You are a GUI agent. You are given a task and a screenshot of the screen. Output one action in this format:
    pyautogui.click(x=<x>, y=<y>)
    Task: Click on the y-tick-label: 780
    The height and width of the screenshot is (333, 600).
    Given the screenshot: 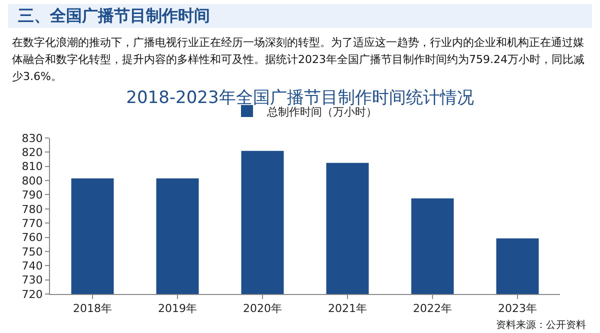 What is the action you would take?
    pyautogui.click(x=32, y=209)
    